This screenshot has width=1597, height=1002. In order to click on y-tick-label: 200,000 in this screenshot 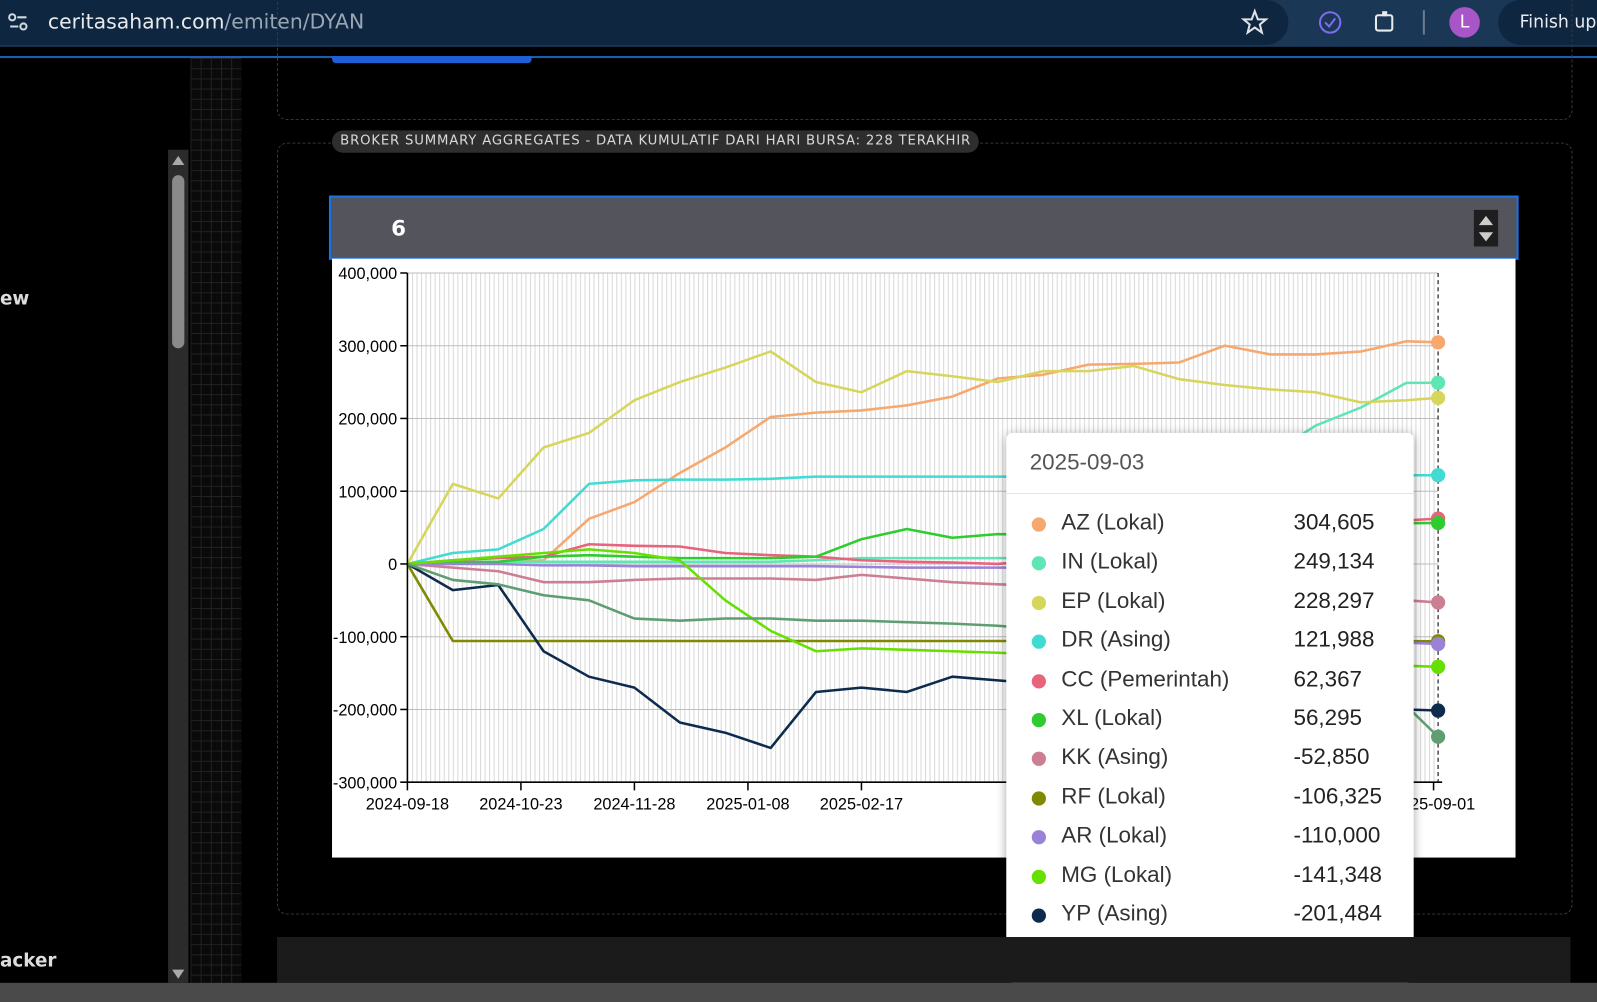, I will do `click(367, 420)`.